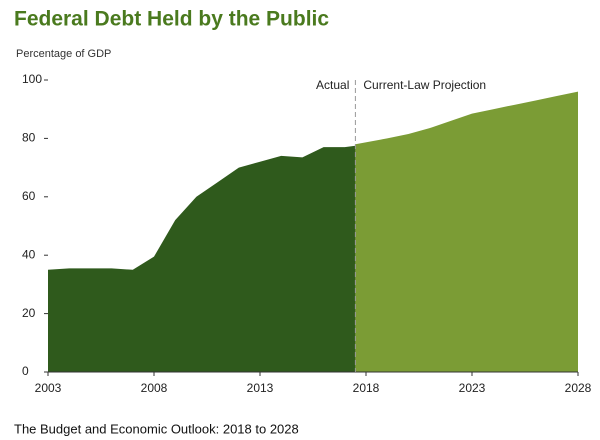 Image resolution: width=600 pixels, height=440 pixels. I want to click on x-tick-label: 2013, so click(260, 388).